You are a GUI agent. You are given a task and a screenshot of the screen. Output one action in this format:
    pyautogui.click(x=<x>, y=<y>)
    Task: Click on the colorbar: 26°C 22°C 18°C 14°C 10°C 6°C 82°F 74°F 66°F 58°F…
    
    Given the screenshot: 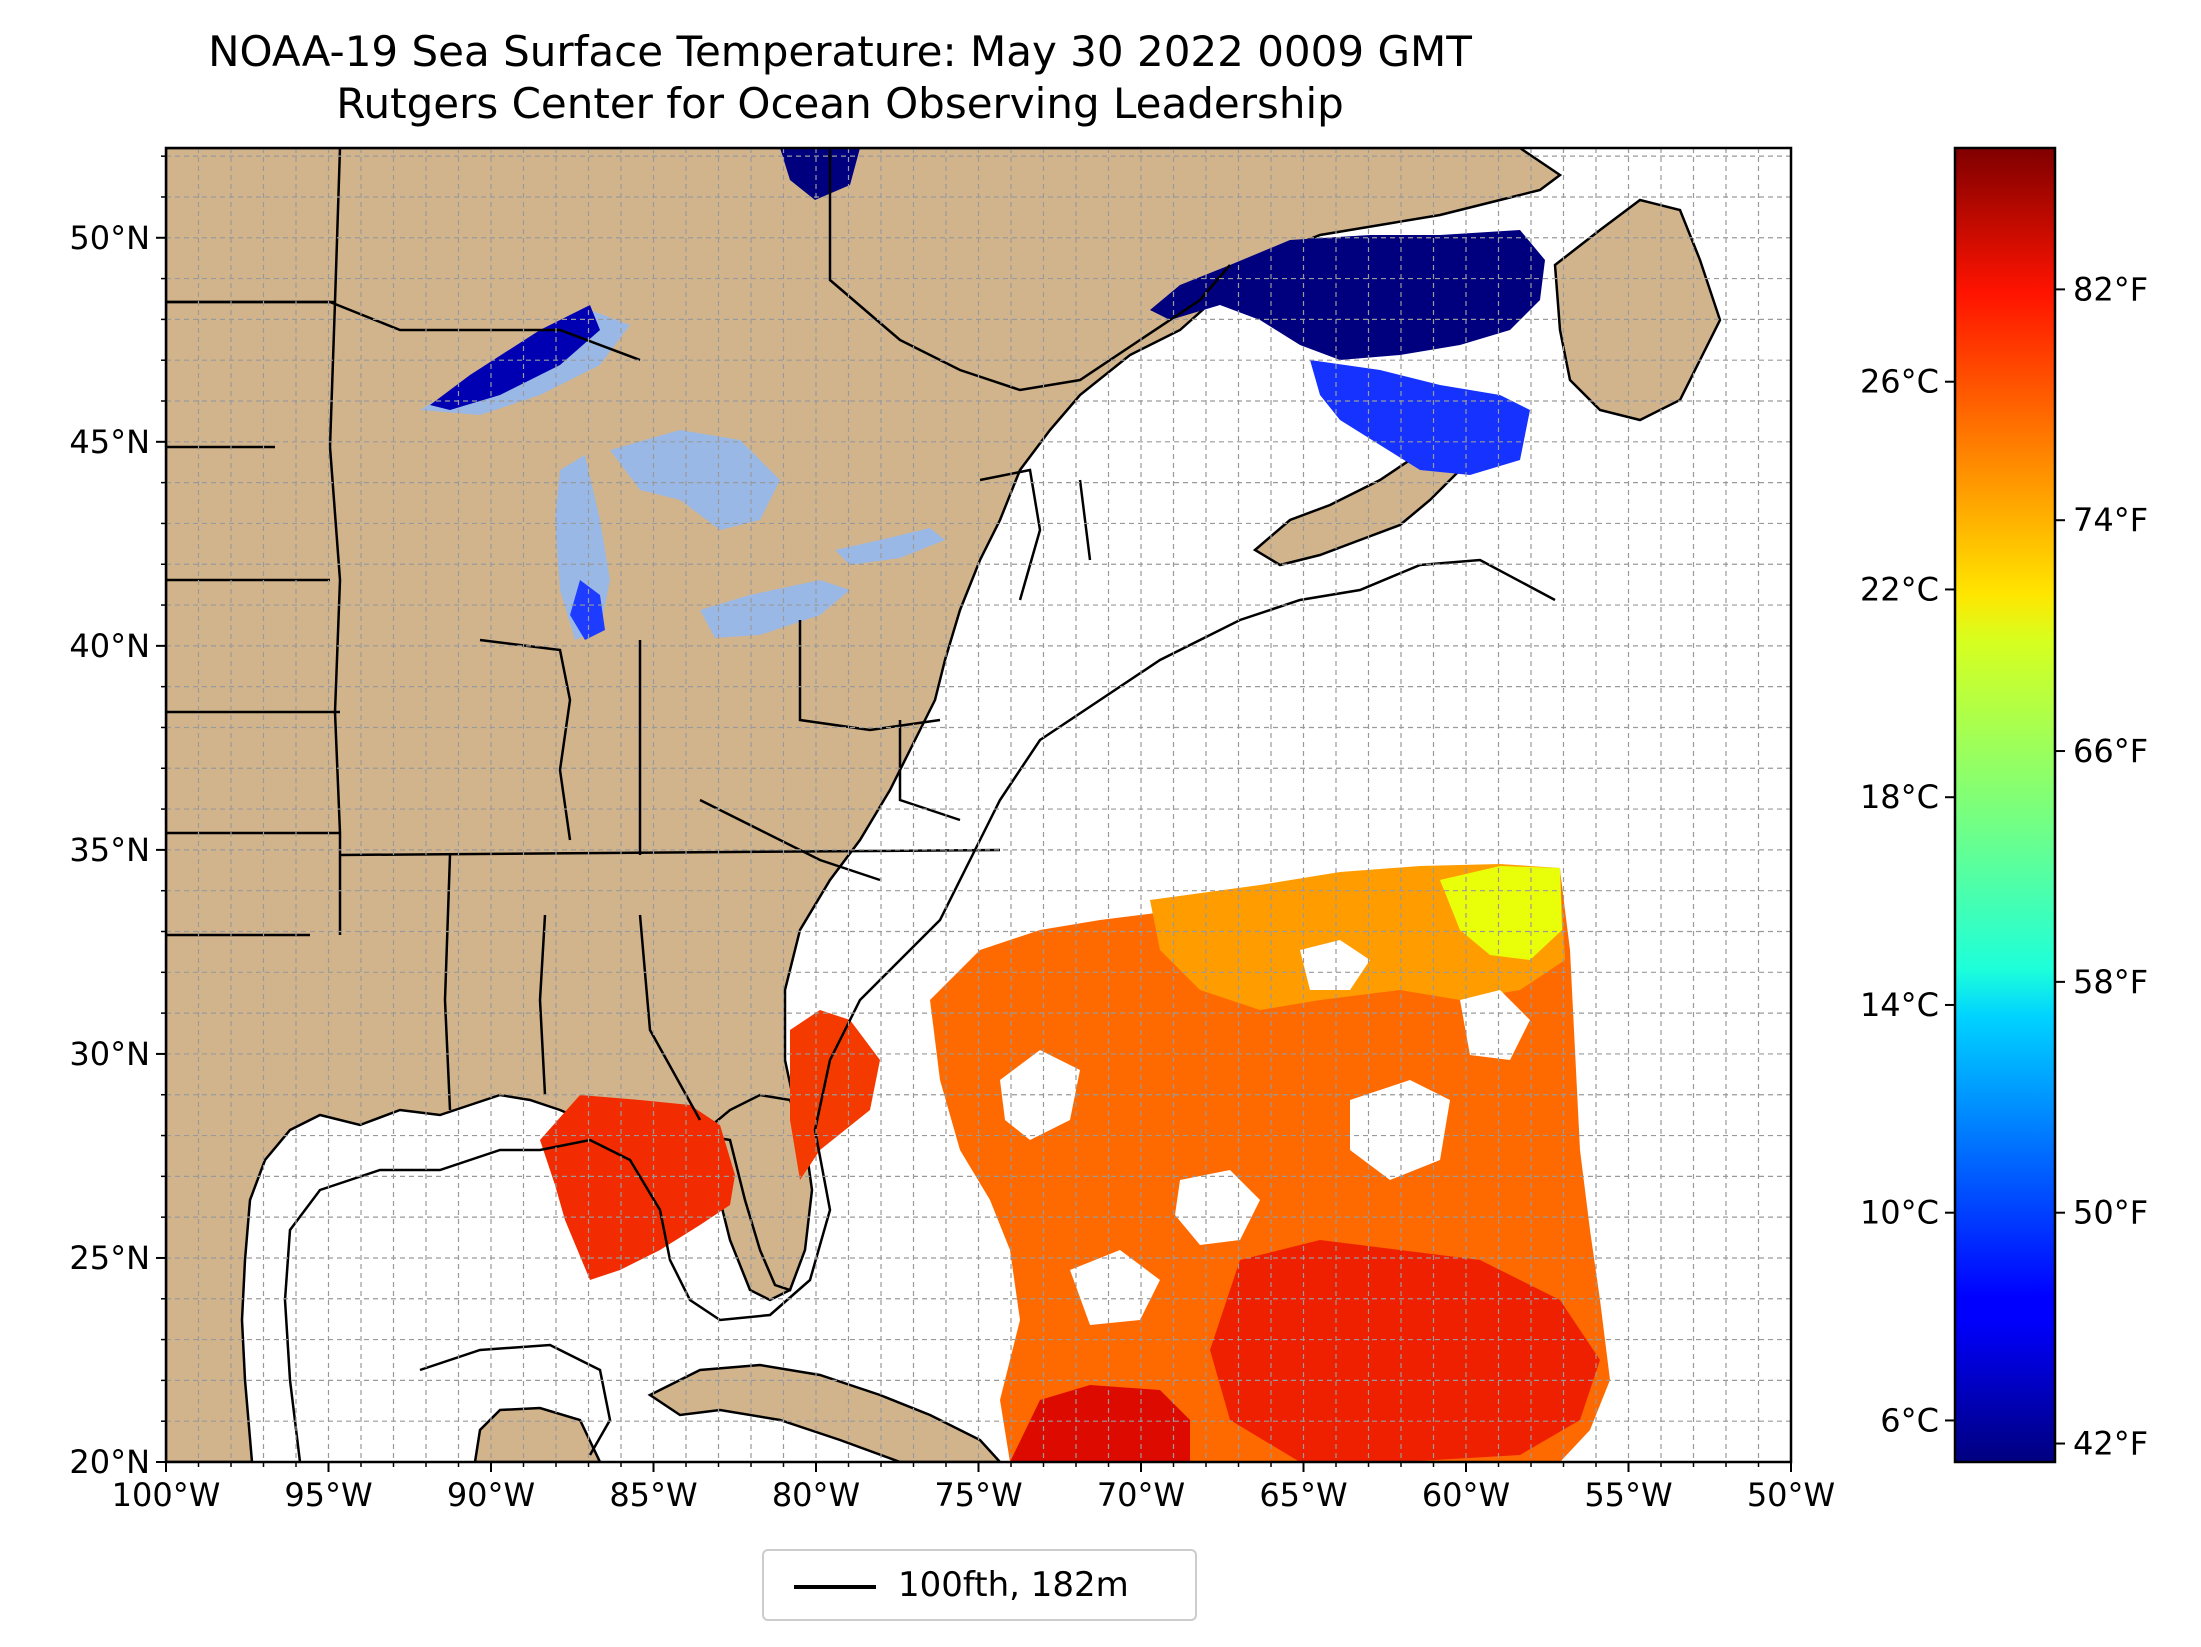 What is the action you would take?
    pyautogui.click(x=2004, y=805)
    